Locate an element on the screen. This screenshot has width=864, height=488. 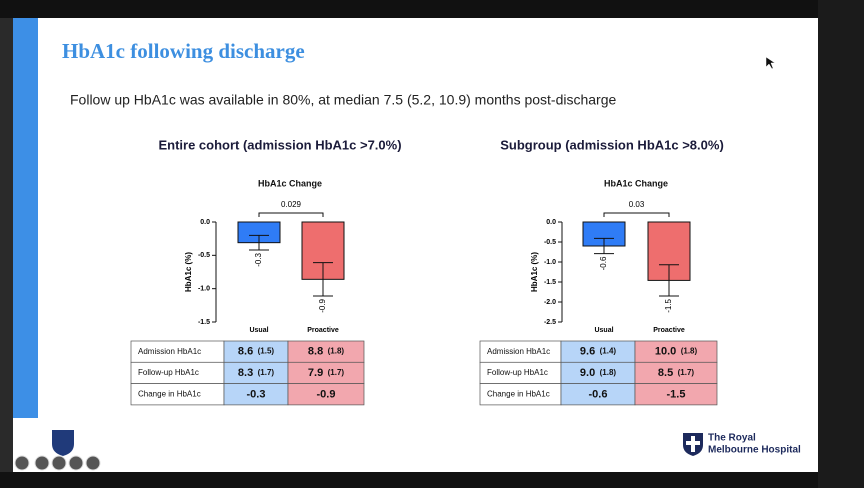
accent-bar is located at coordinates (25, 218).